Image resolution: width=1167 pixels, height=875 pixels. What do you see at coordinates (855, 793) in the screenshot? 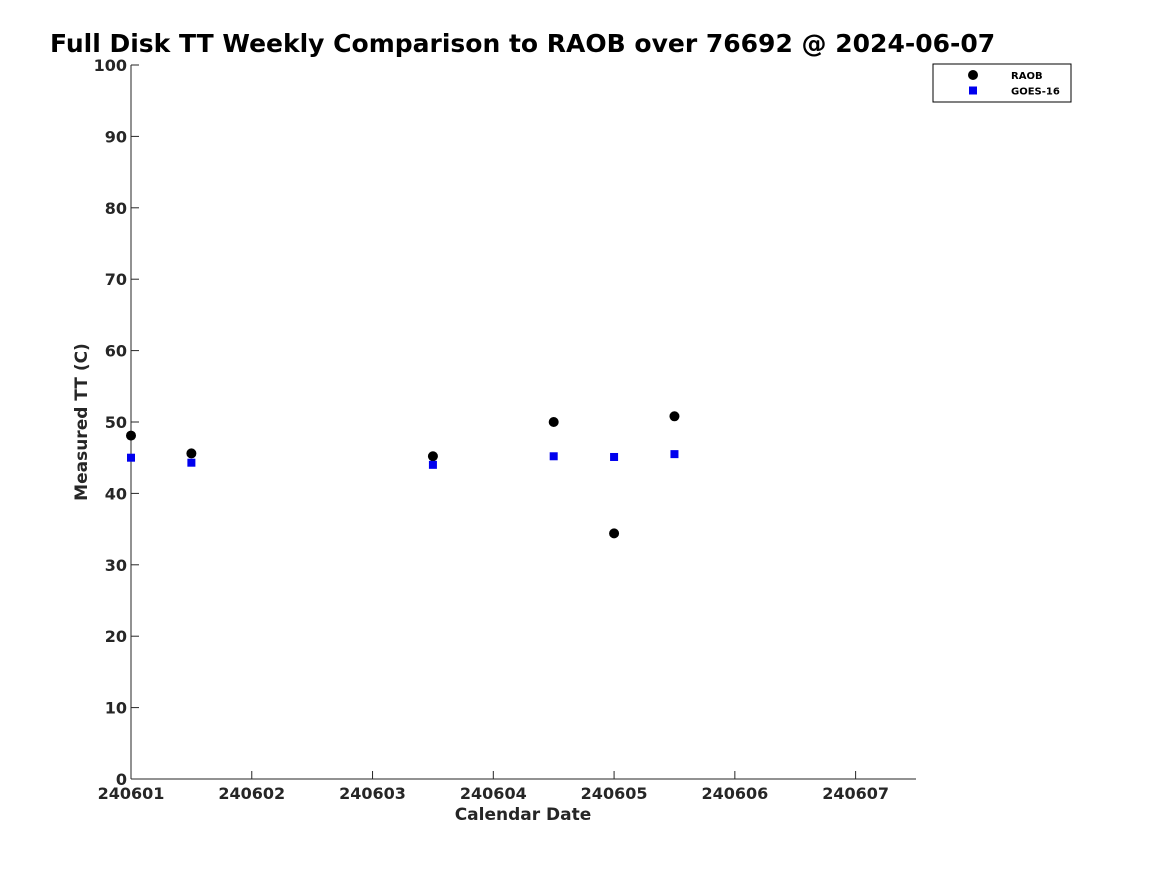
I see `x-tick-label: 240607` at bounding box center [855, 793].